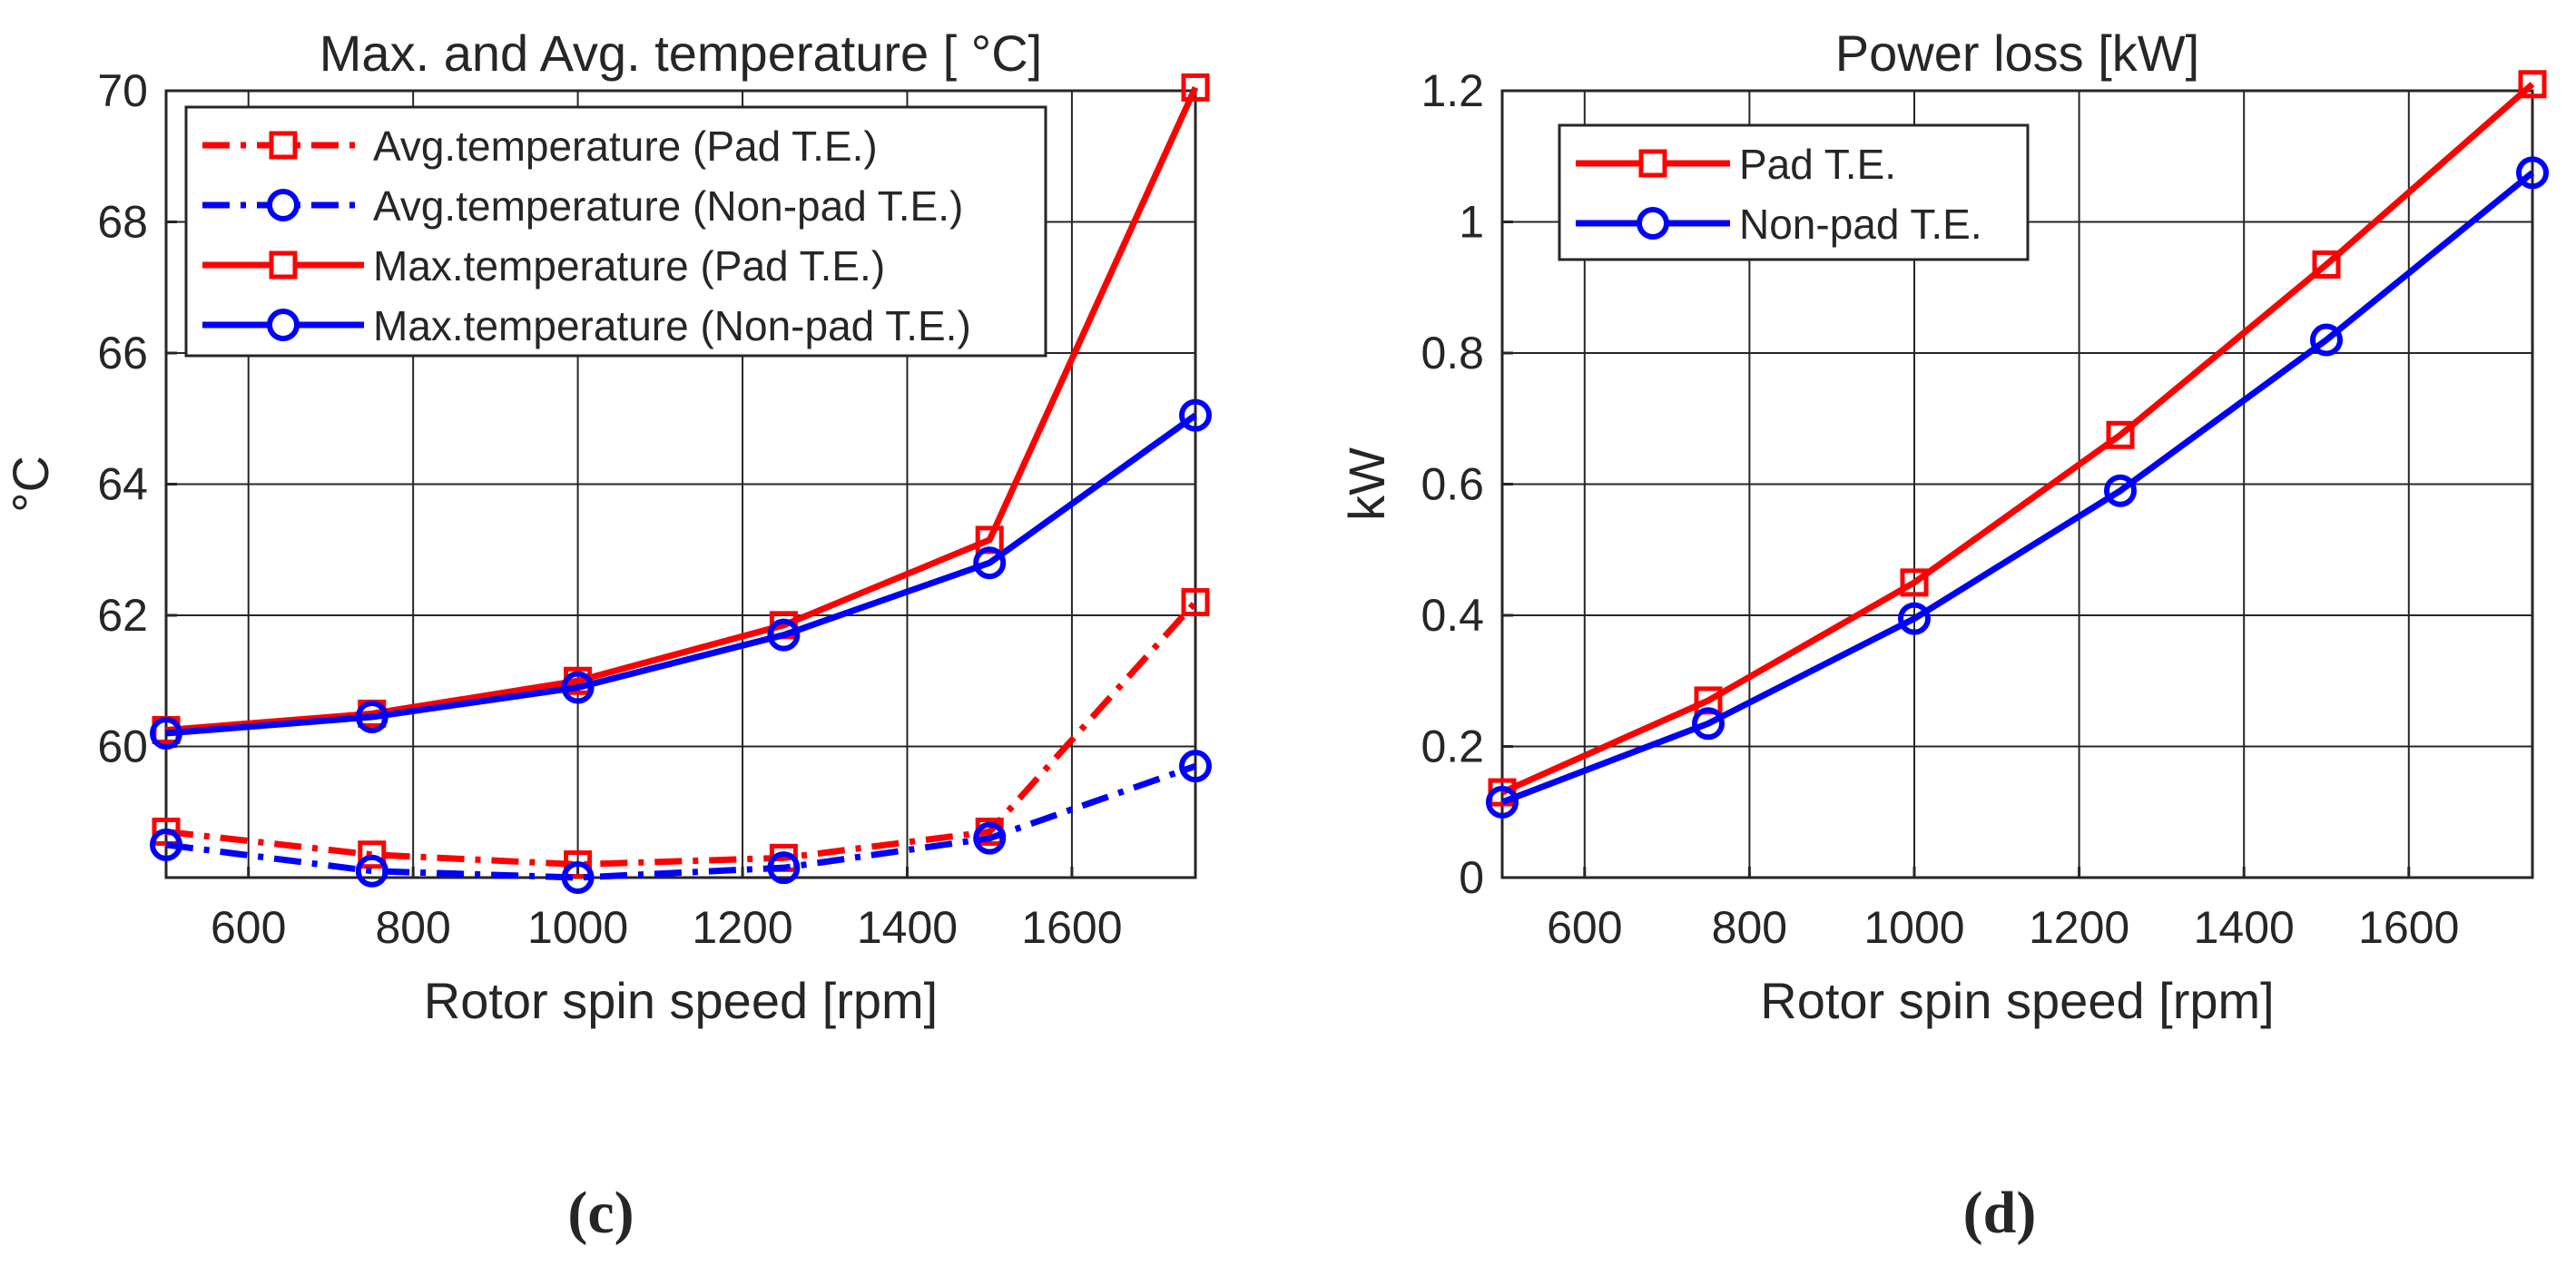 The image size is (2576, 1266). What do you see at coordinates (1452, 353) in the screenshot?
I see `y-tick-label: 0.8` at bounding box center [1452, 353].